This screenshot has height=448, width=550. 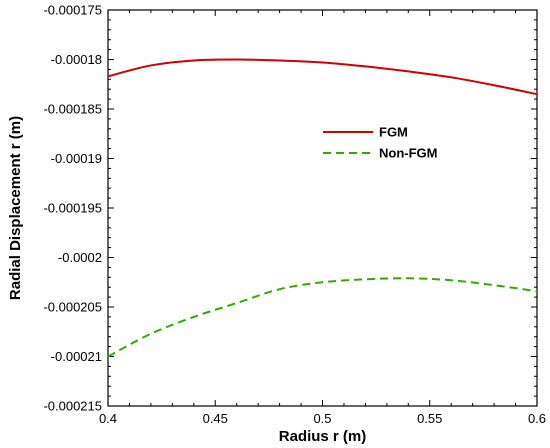 I want to click on y-tick-label: -0.000215, so click(x=72, y=406).